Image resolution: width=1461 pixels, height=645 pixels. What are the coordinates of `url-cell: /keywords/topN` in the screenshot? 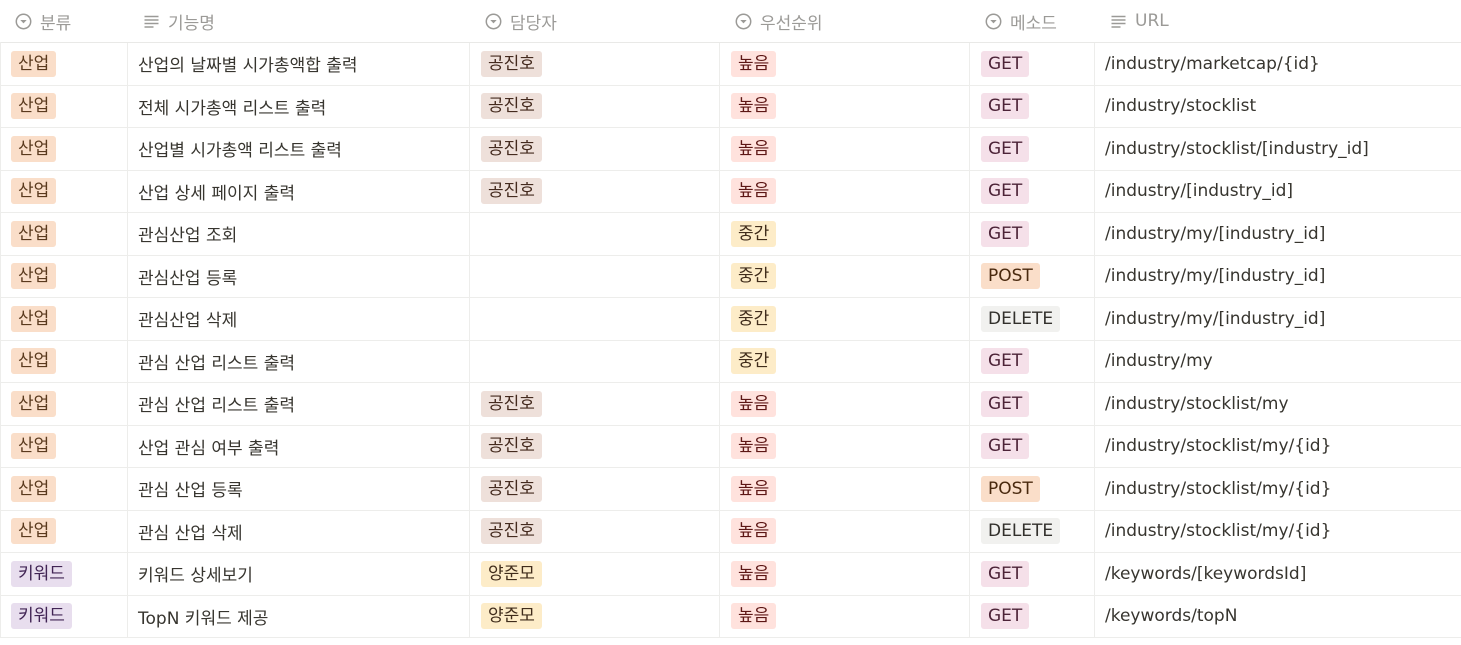 It's located at (1278, 617).